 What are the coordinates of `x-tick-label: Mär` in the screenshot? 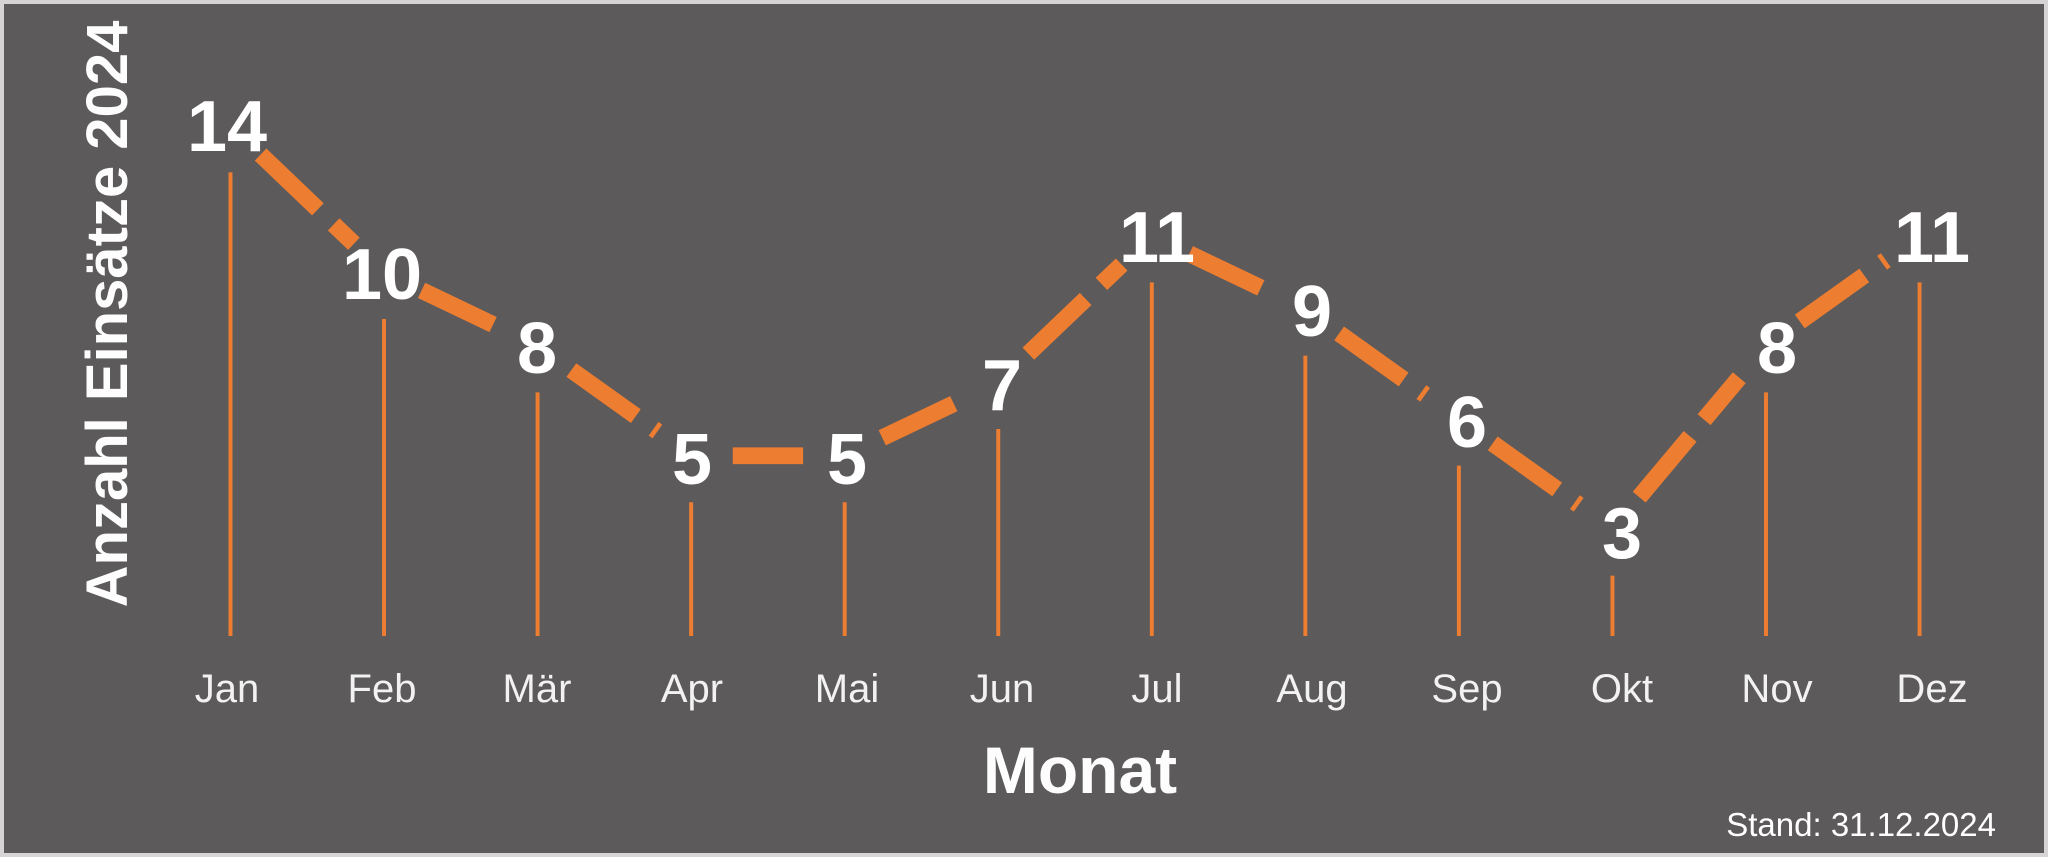 It's located at (537, 689).